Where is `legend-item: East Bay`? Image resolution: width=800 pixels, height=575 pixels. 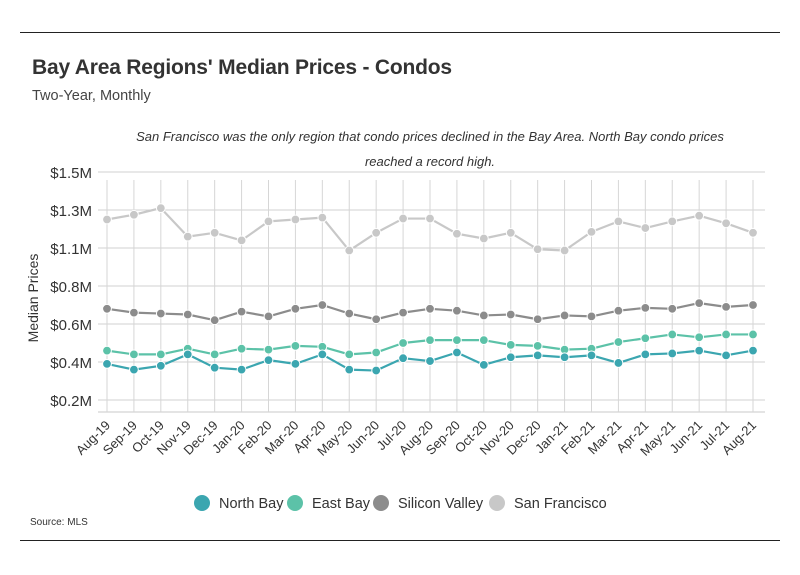
legend-item: East Bay is located at coordinates (329, 503).